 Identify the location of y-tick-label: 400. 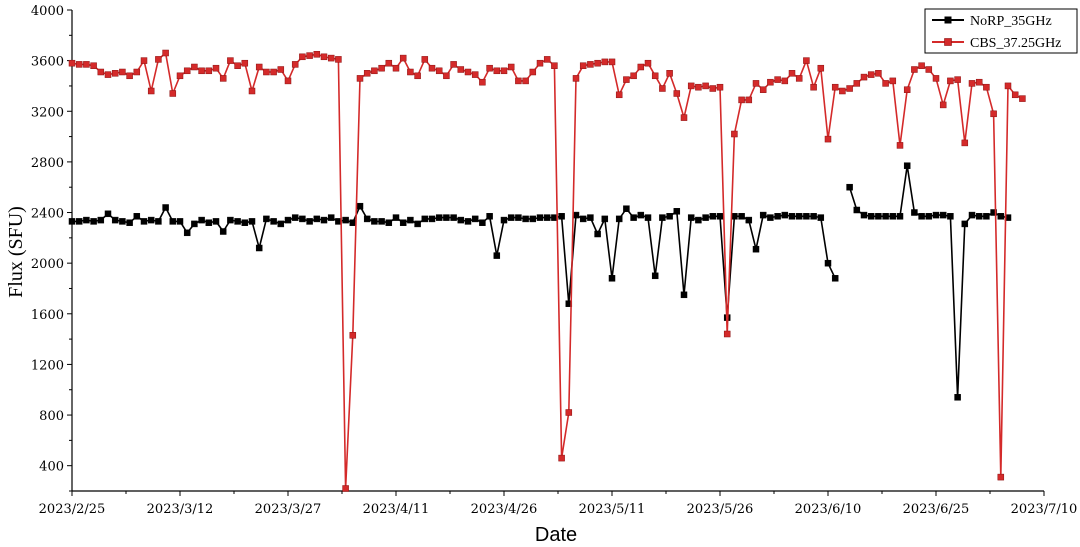
(51, 467).